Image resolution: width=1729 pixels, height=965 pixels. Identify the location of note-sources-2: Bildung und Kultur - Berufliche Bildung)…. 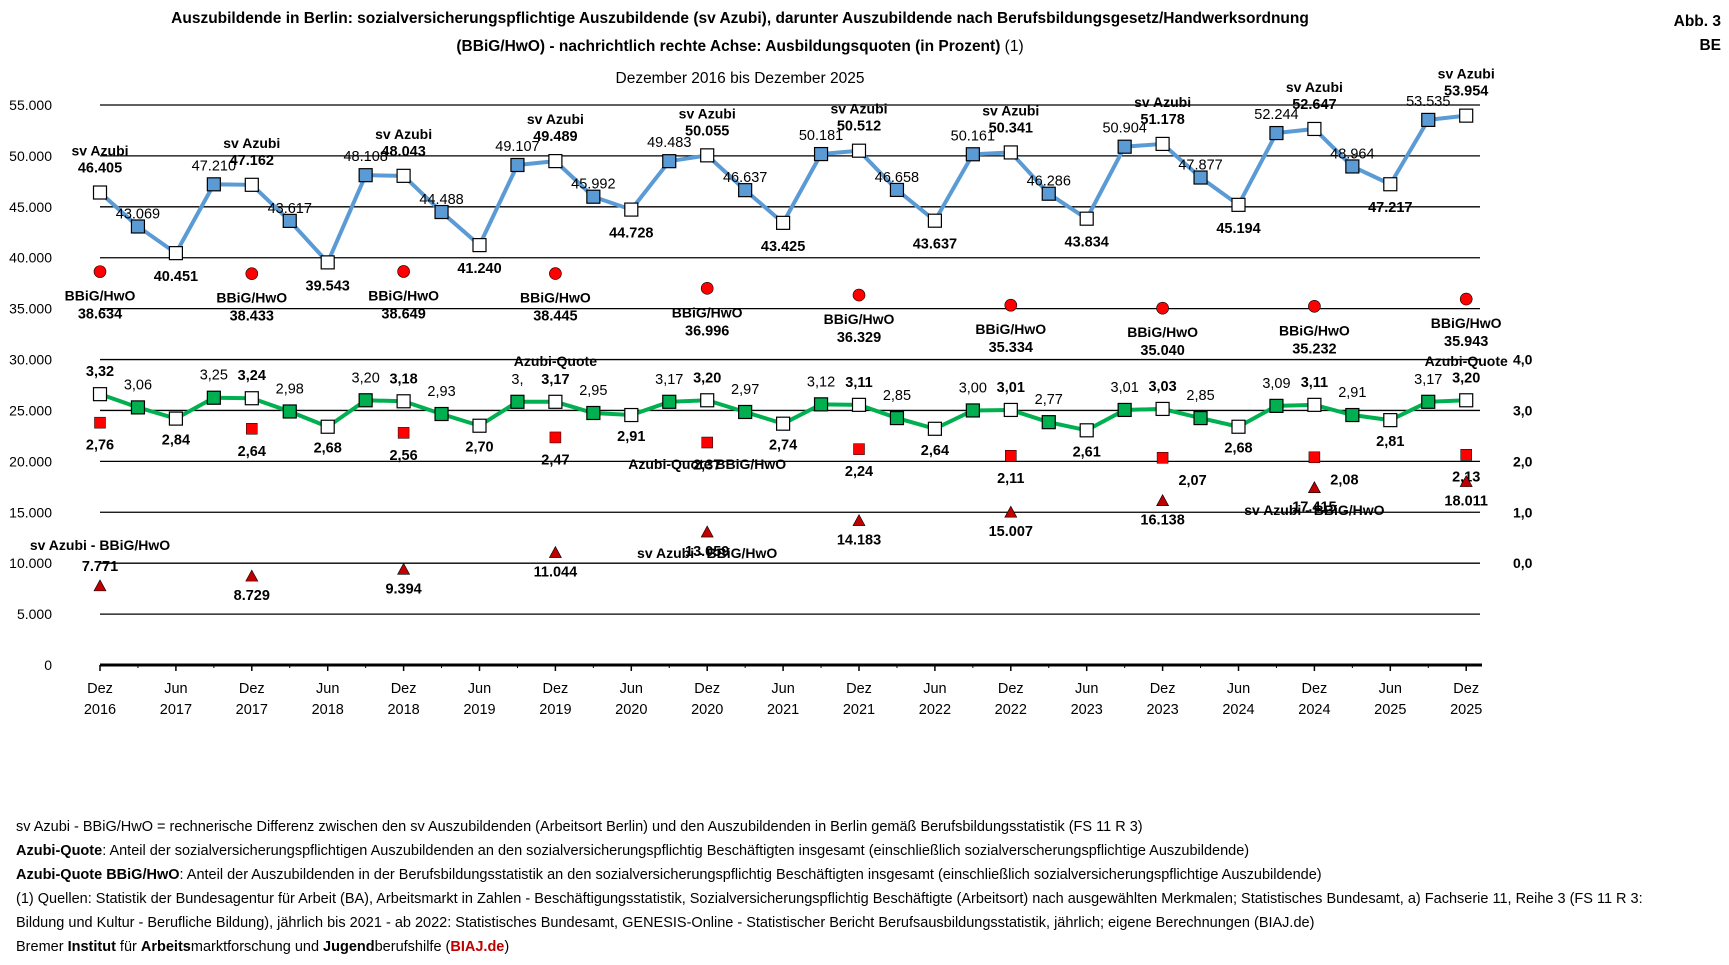
(665, 923).